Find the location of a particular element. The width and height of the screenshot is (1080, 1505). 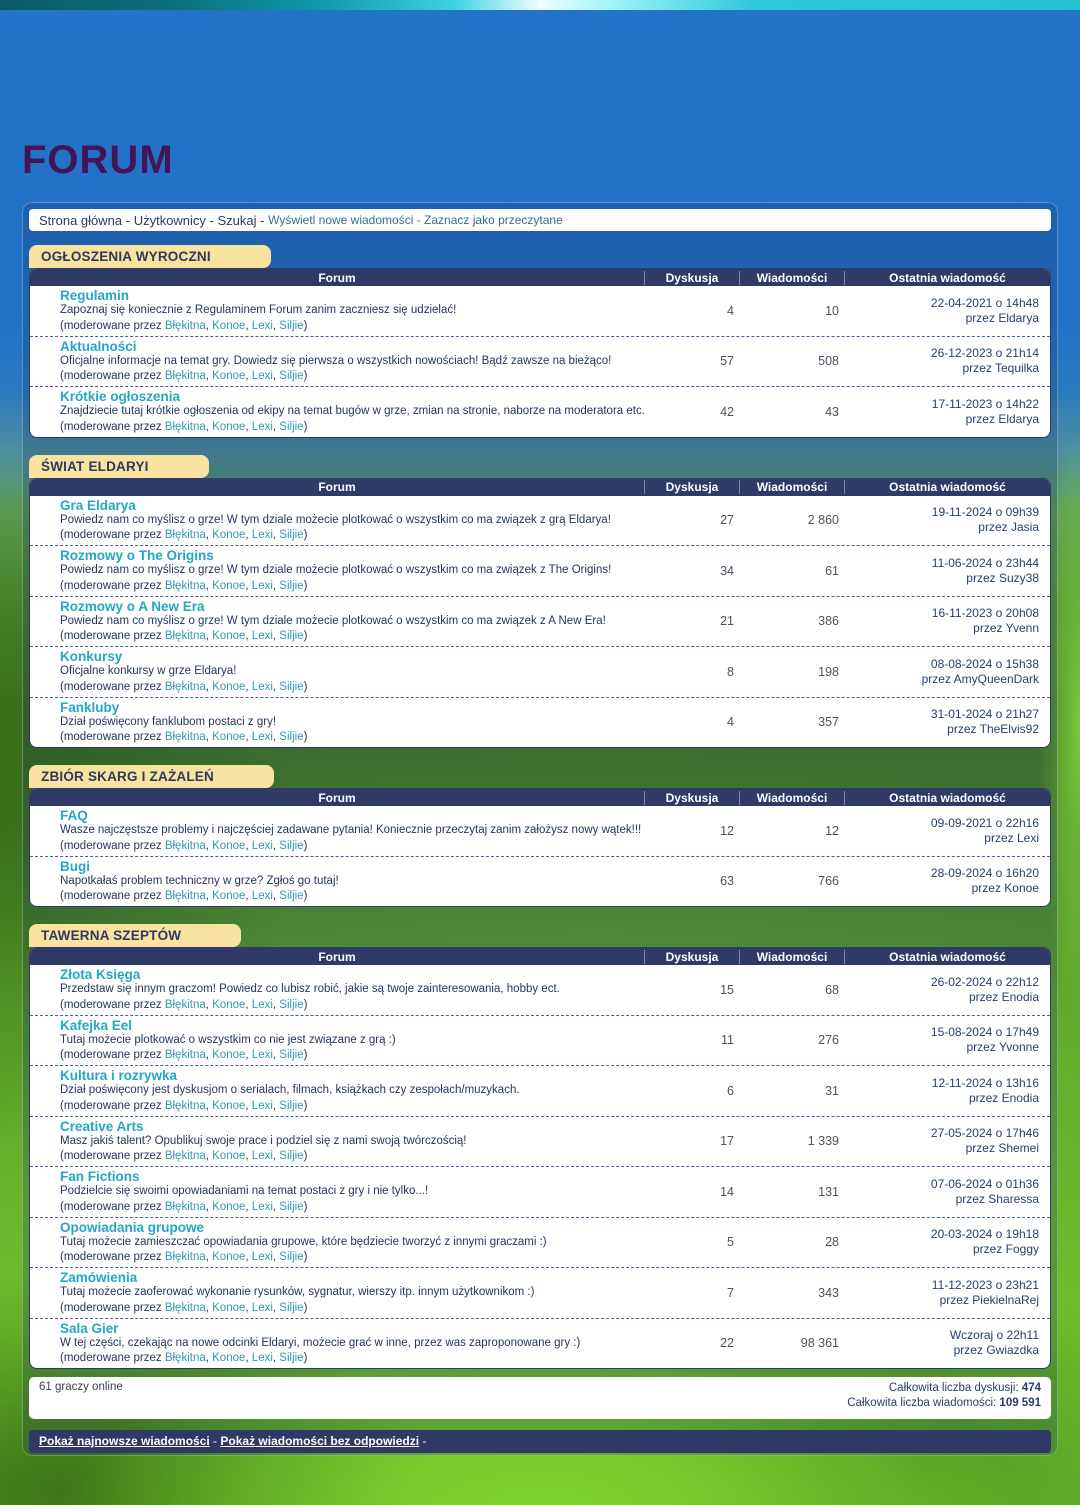

forum-link: Bugi is located at coordinates (75, 866).